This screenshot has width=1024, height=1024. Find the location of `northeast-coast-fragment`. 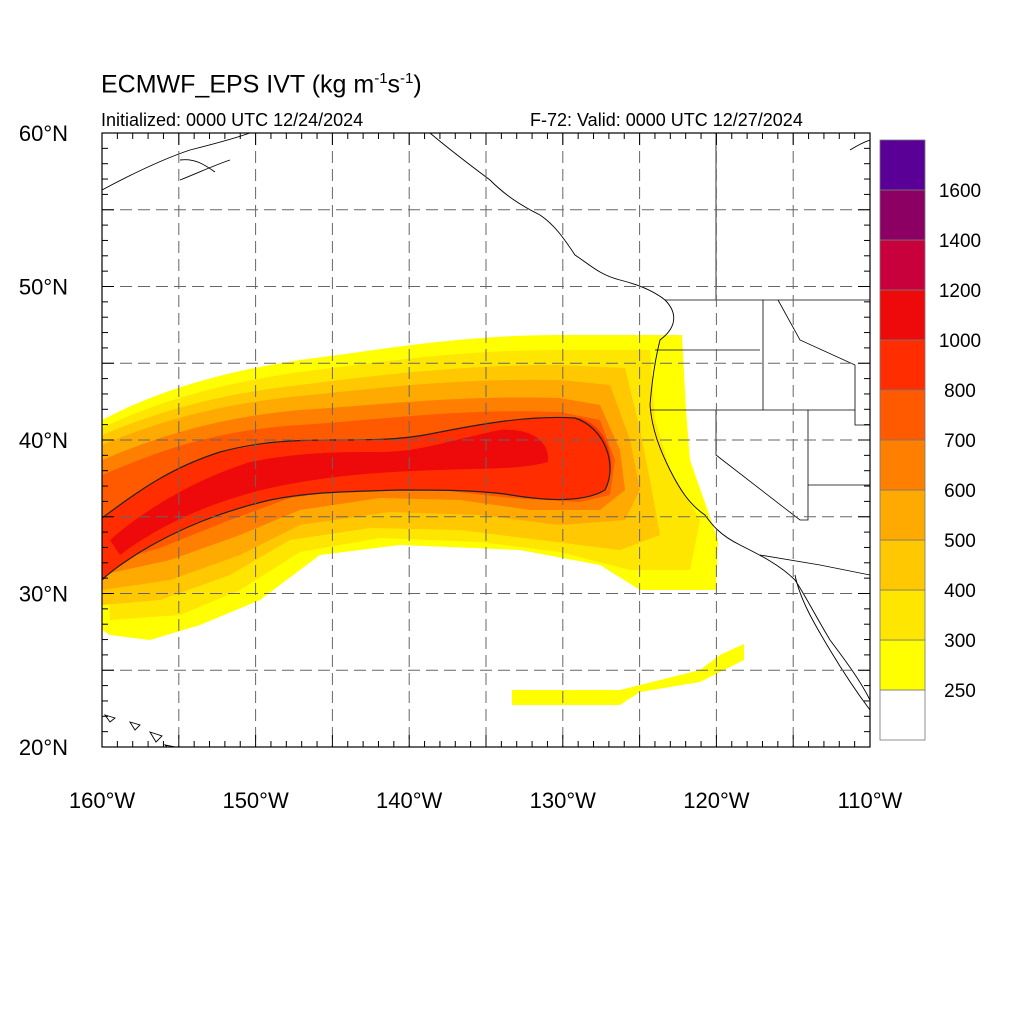

northeast-coast-fragment is located at coordinates (859, 145).